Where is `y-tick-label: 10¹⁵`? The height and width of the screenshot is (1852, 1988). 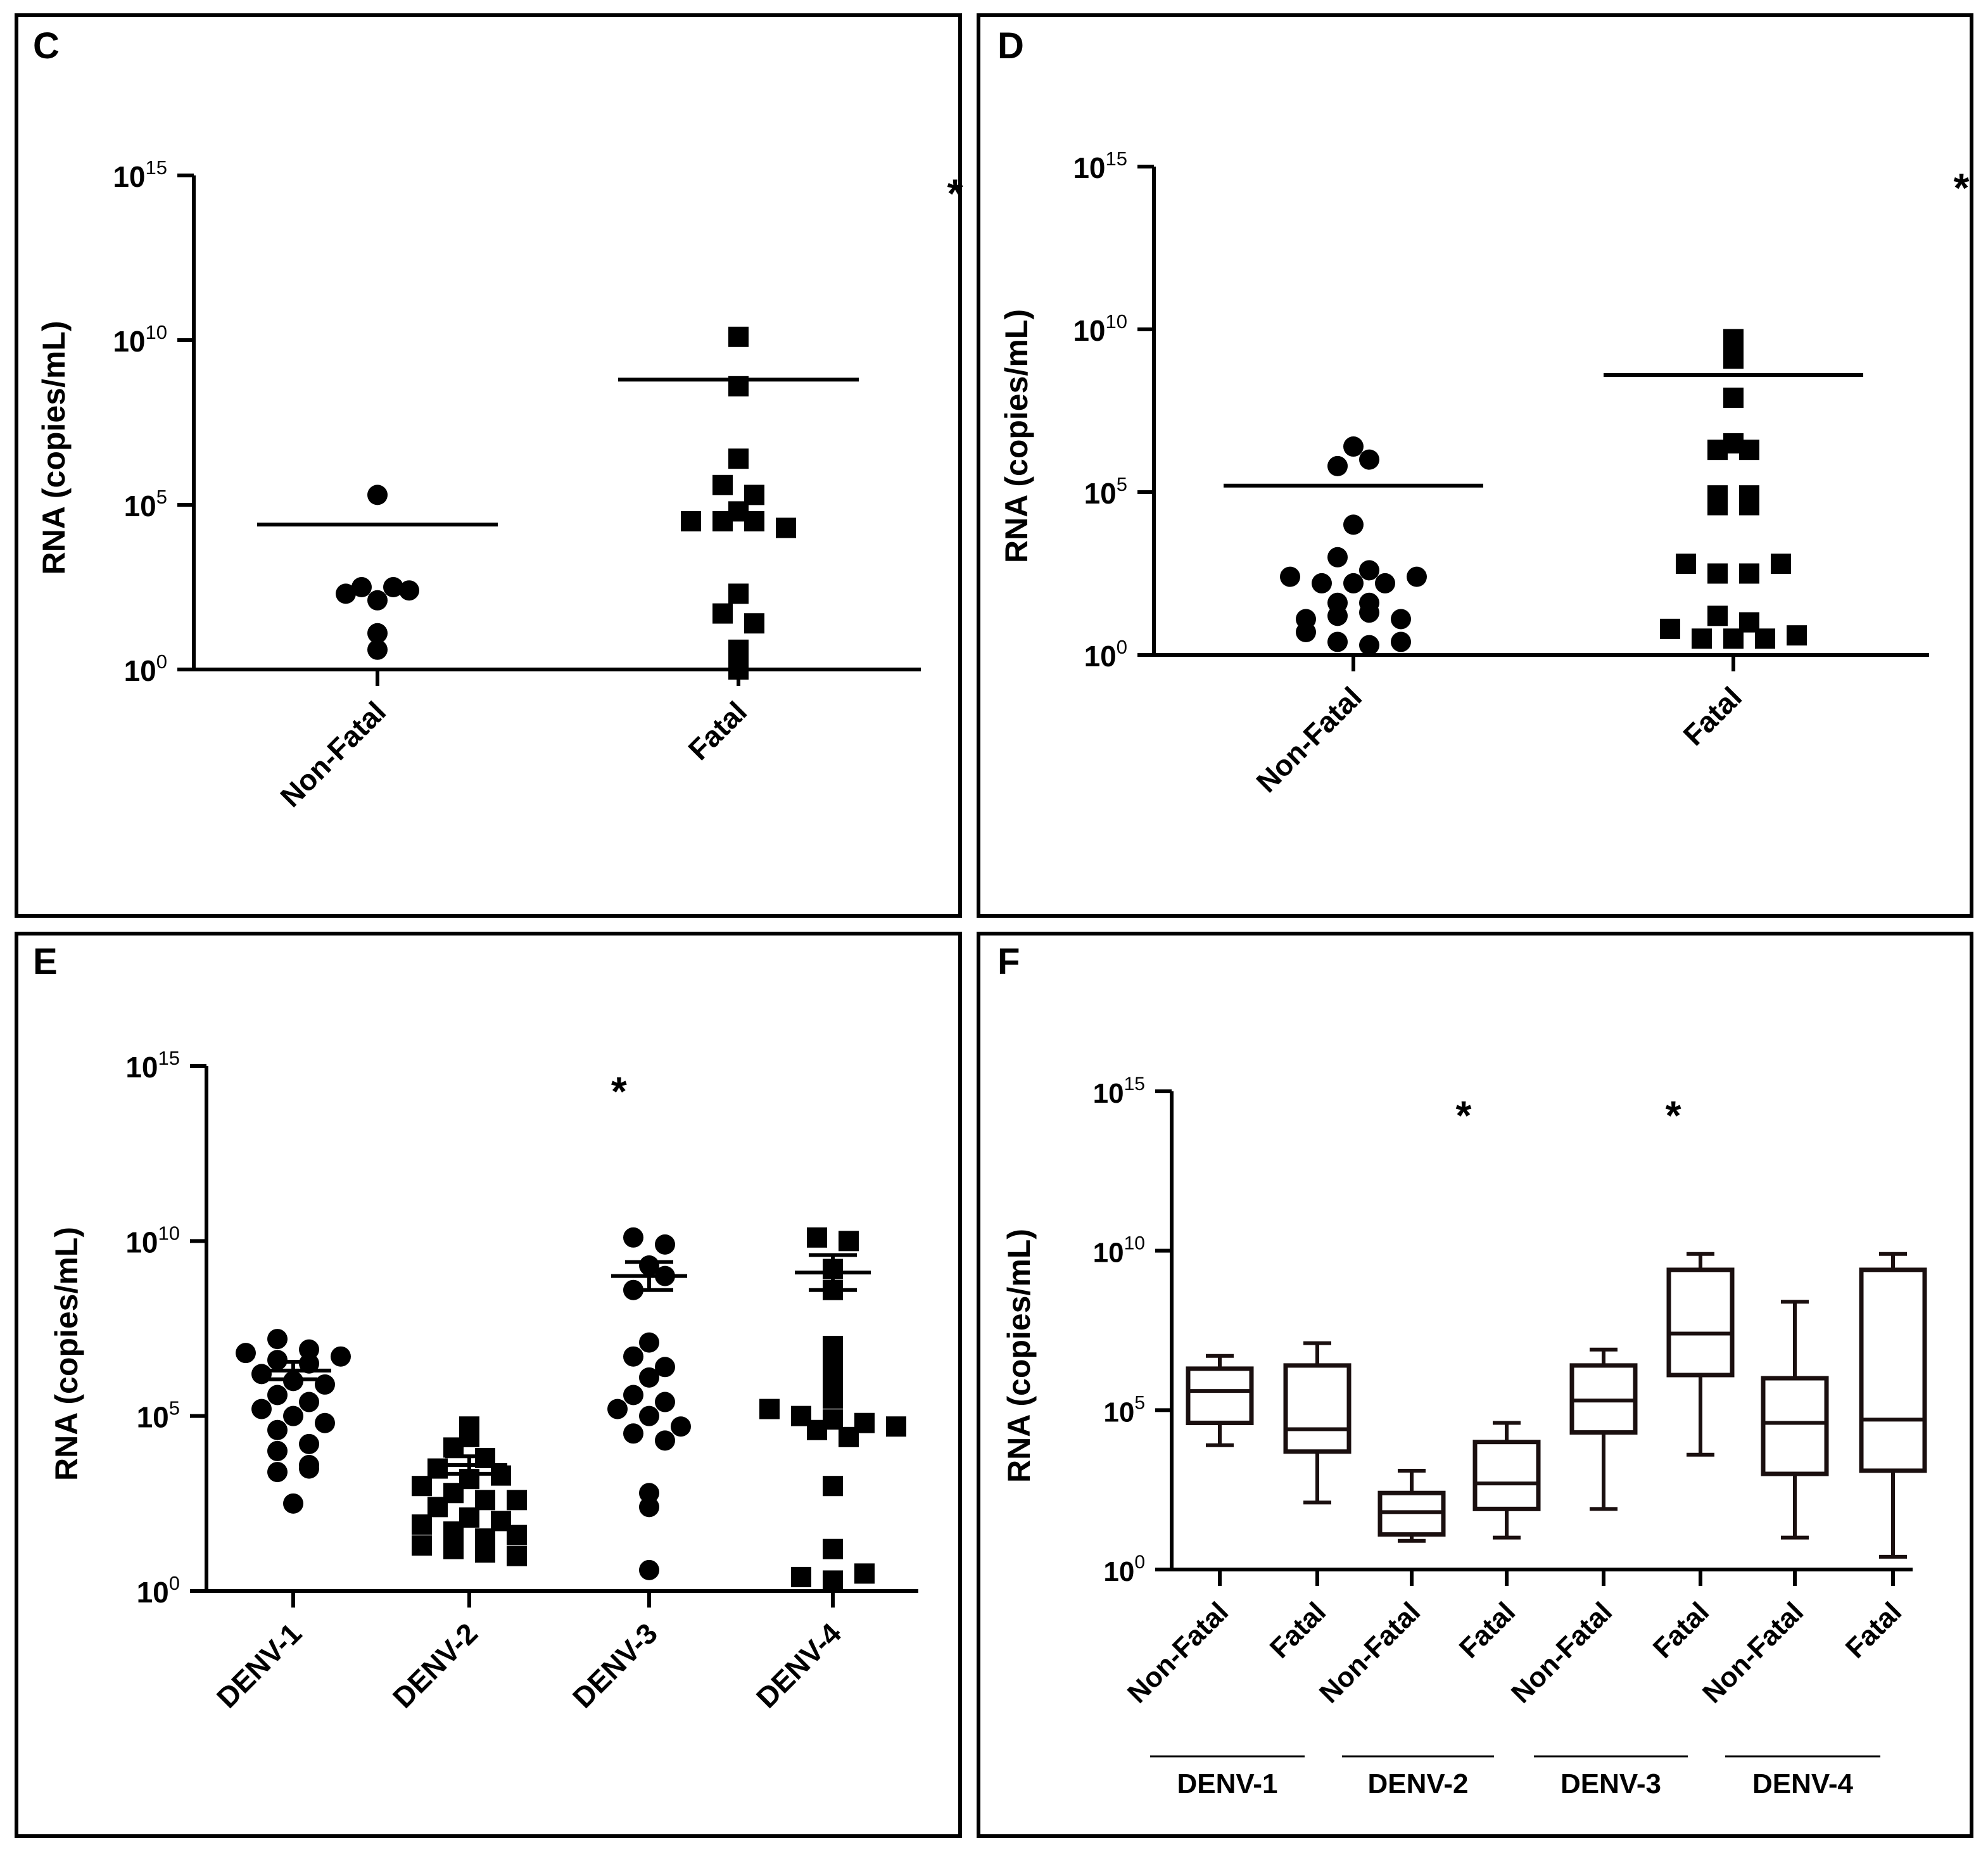
y-tick-label: 10¹⁵ is located at coordinates (1119, 1091).